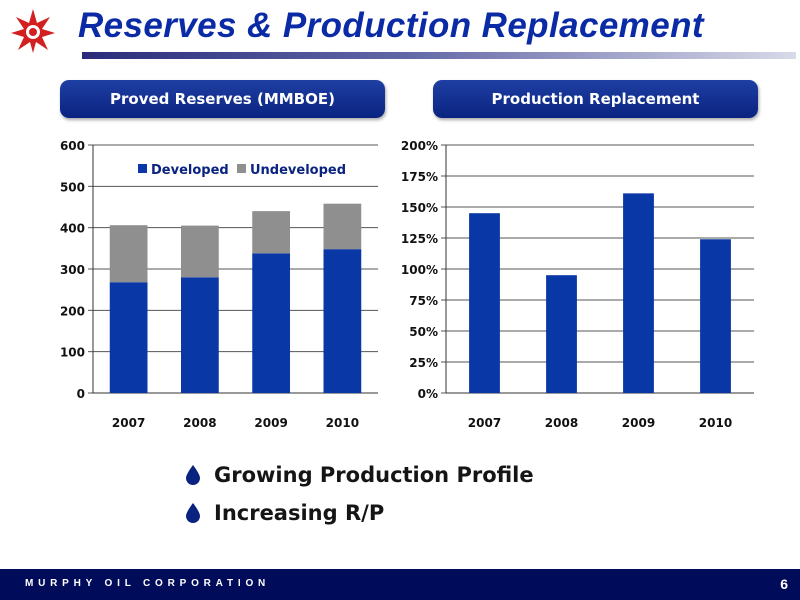 The height and width of the screenshot is (600, 800). I want to click on y-tick-label: 200, so click(72, 311).